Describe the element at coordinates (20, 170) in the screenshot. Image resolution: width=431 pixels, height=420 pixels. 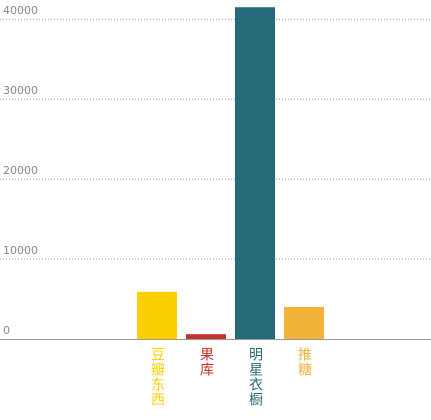
I see `y-tick-label: 20000` at that location.